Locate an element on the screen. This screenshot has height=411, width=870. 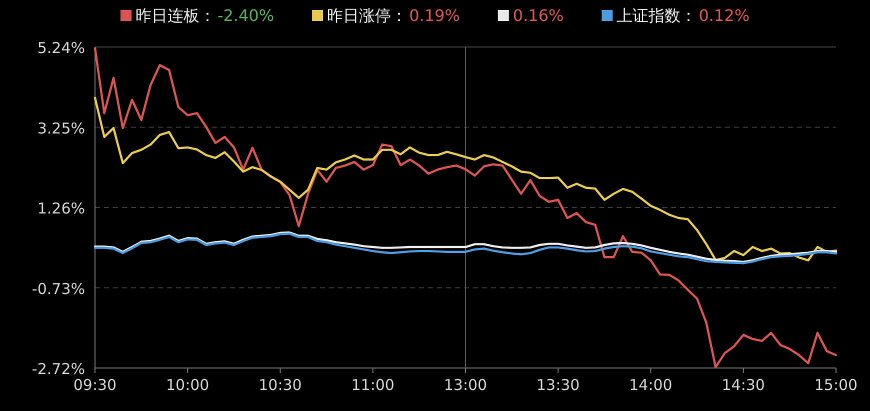
x-tick-label: 15:00 is located at coordinates (836, 385).